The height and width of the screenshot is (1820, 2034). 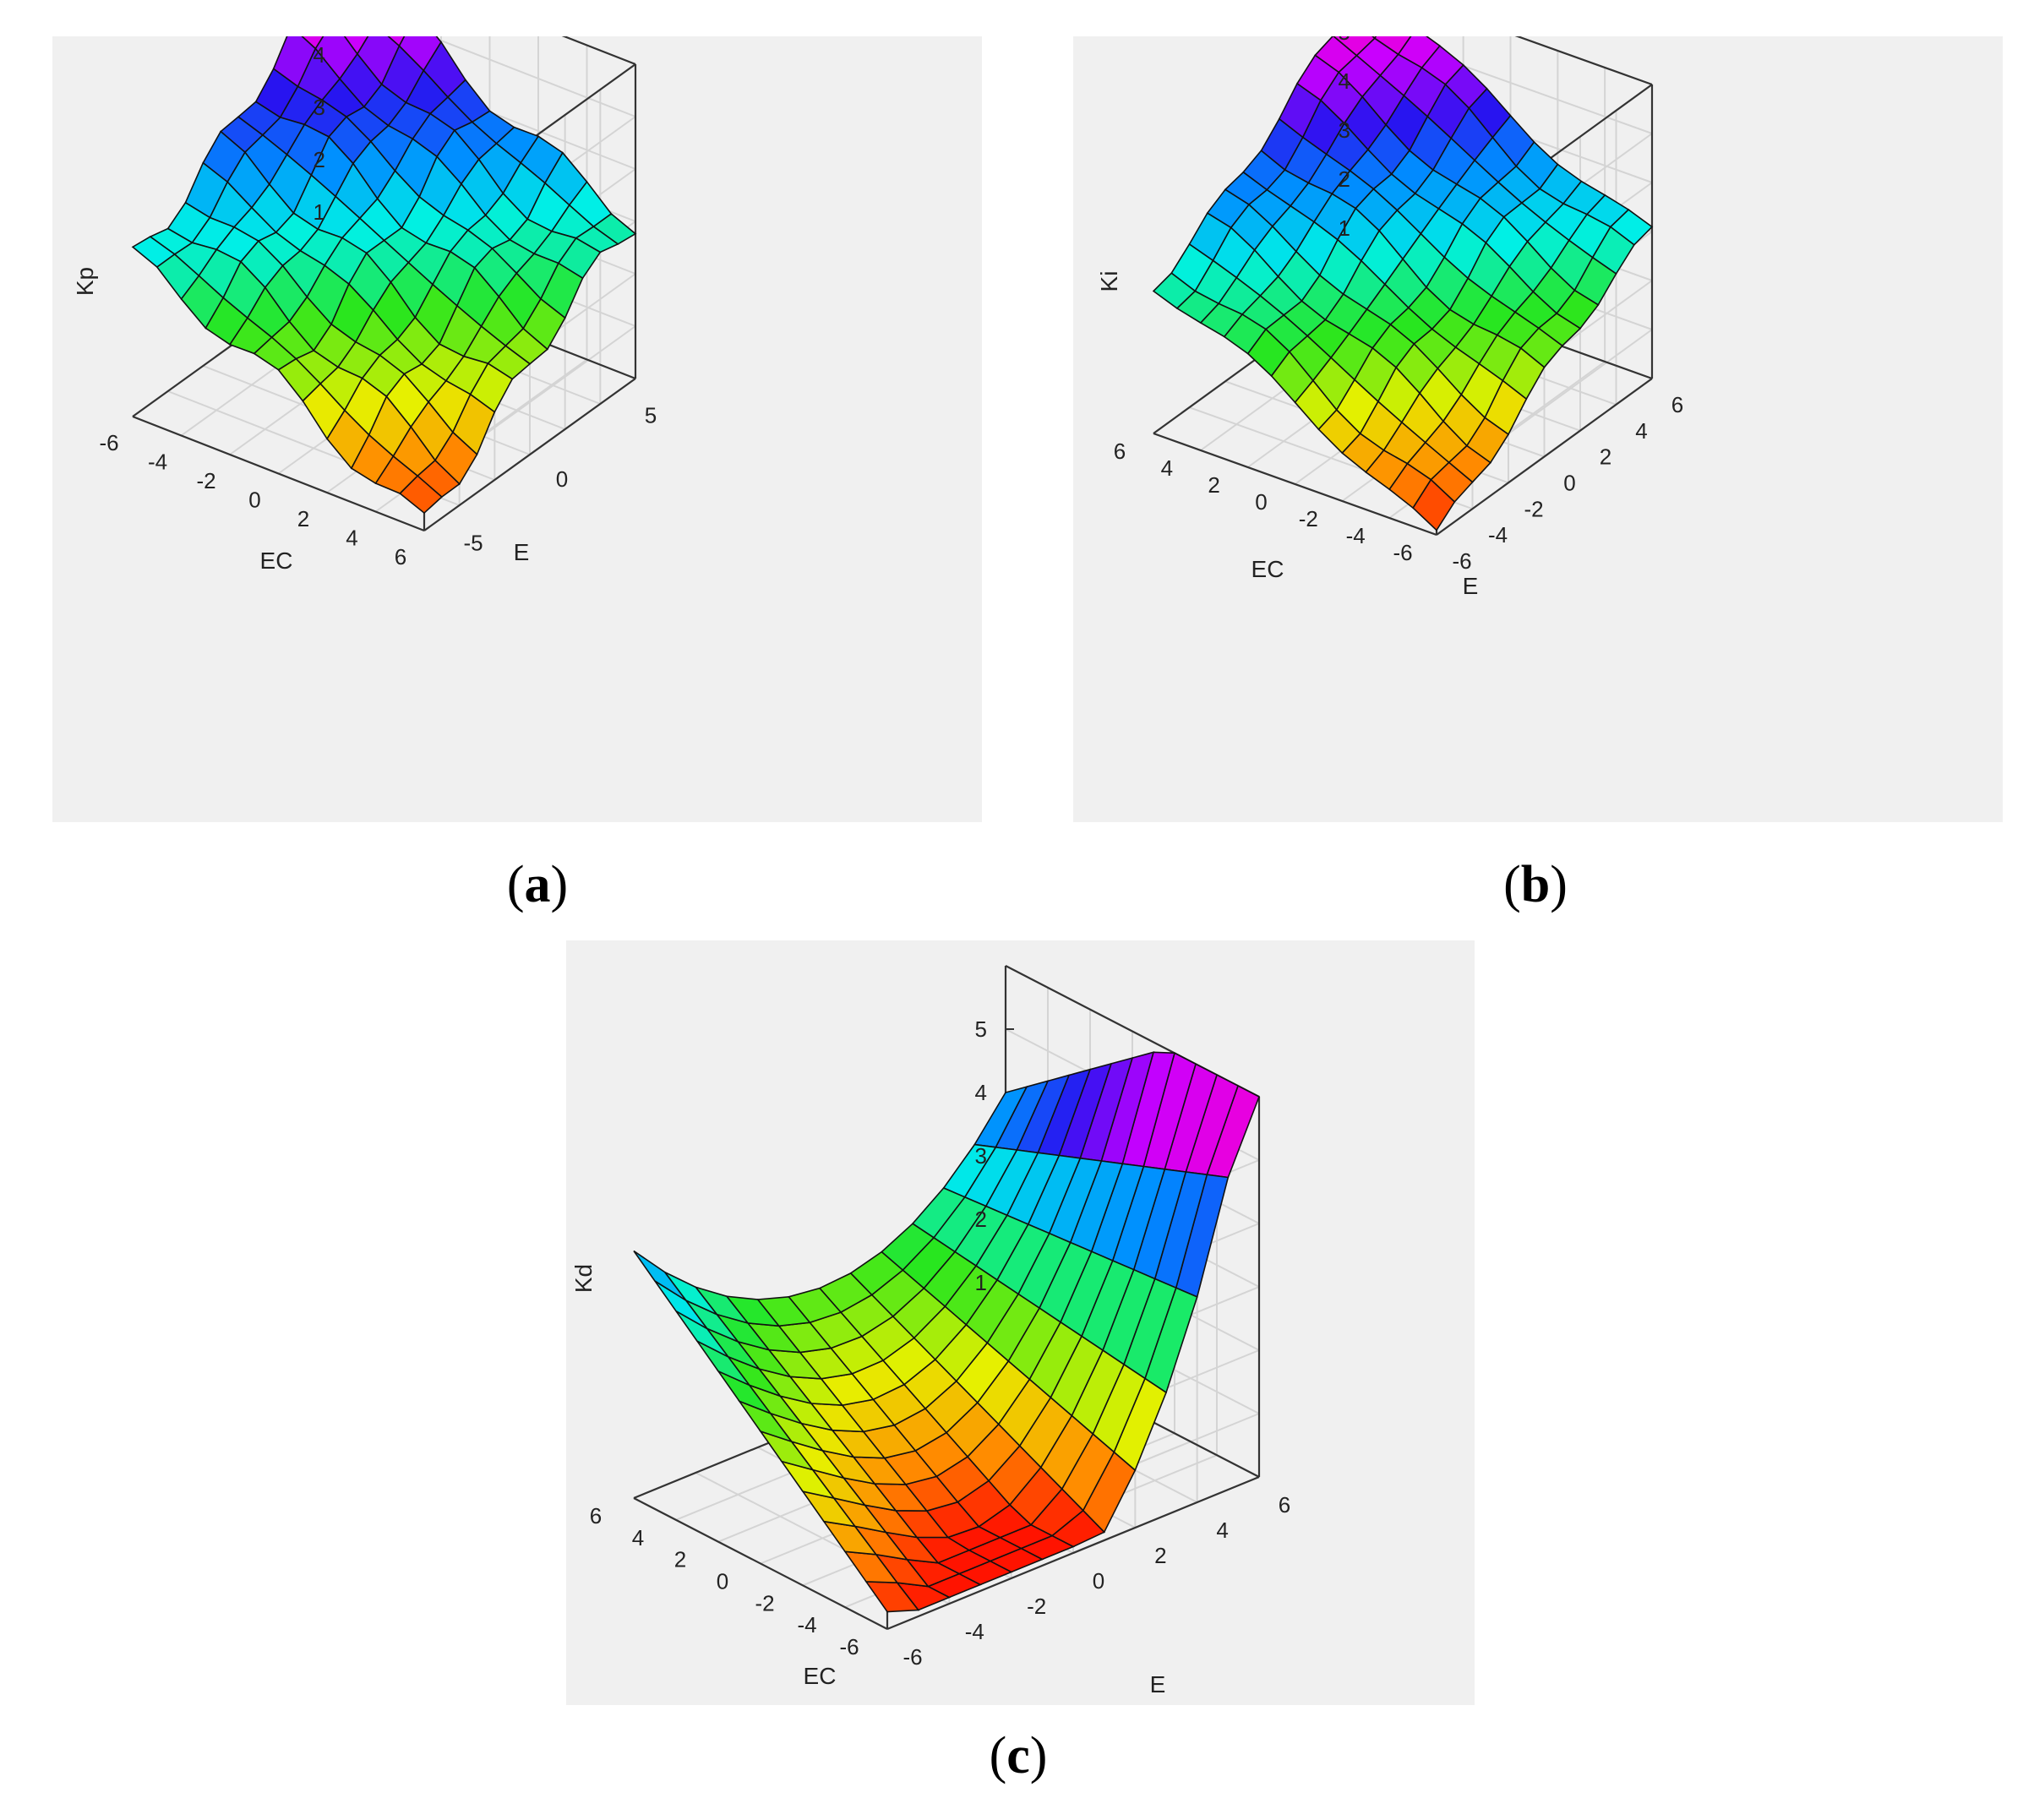 What do you see at coordinates (473, 543) in the screenshot?
I see `e-tick-label: -5` at bounding box center [473, 543].